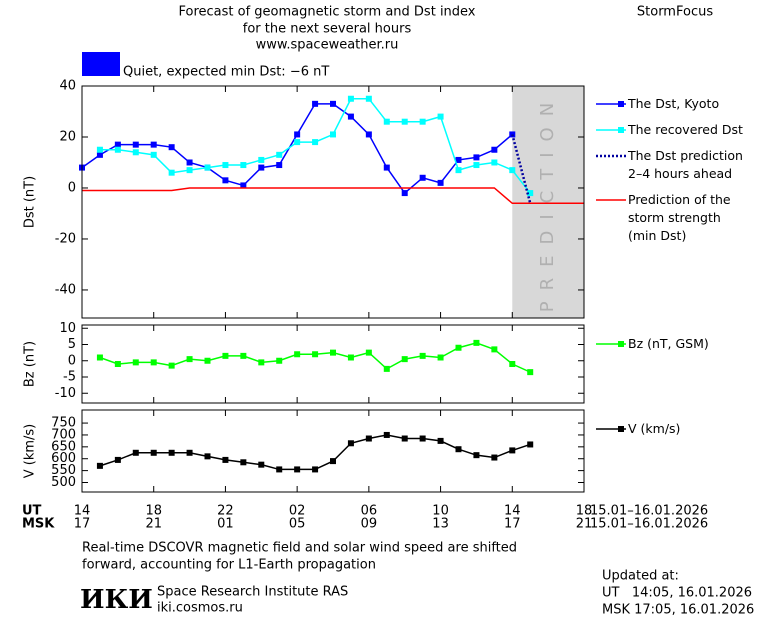 The width and height of the screenshot is (760, 620). Describe the element at coordinates (116, 600) in the screenshot. I see `logo: ИКИ` at that location.